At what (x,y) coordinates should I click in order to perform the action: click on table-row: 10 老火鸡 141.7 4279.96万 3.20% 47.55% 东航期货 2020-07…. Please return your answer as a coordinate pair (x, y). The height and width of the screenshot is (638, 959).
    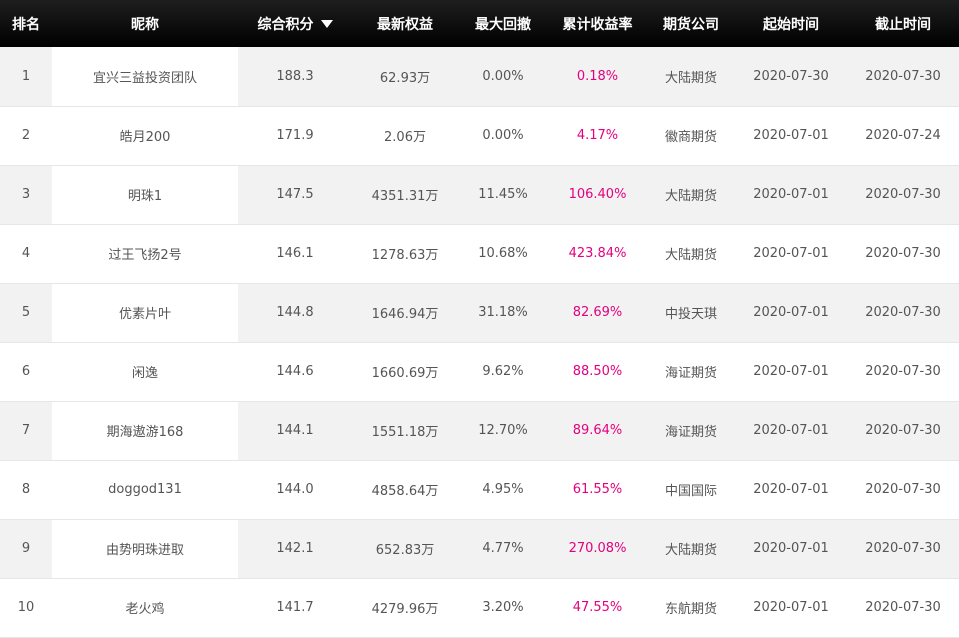
    Looking at the image, I should click on (479, 607).